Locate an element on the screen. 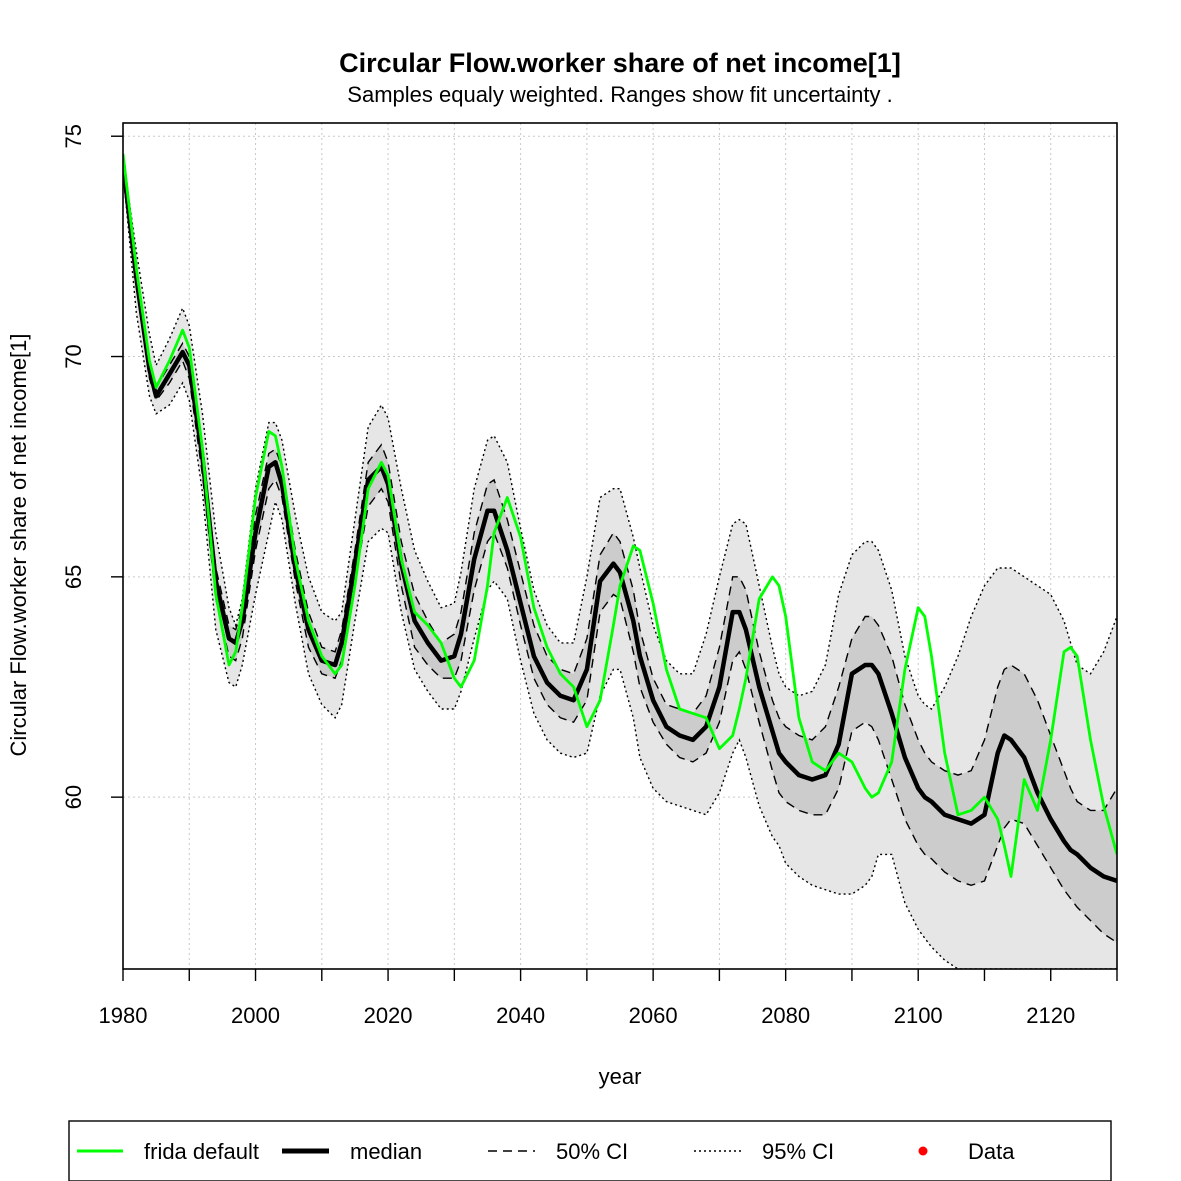 This screenshot has width=1181, height=1181. x-tick-label: 2000 is located at coordinates (255, 1015).